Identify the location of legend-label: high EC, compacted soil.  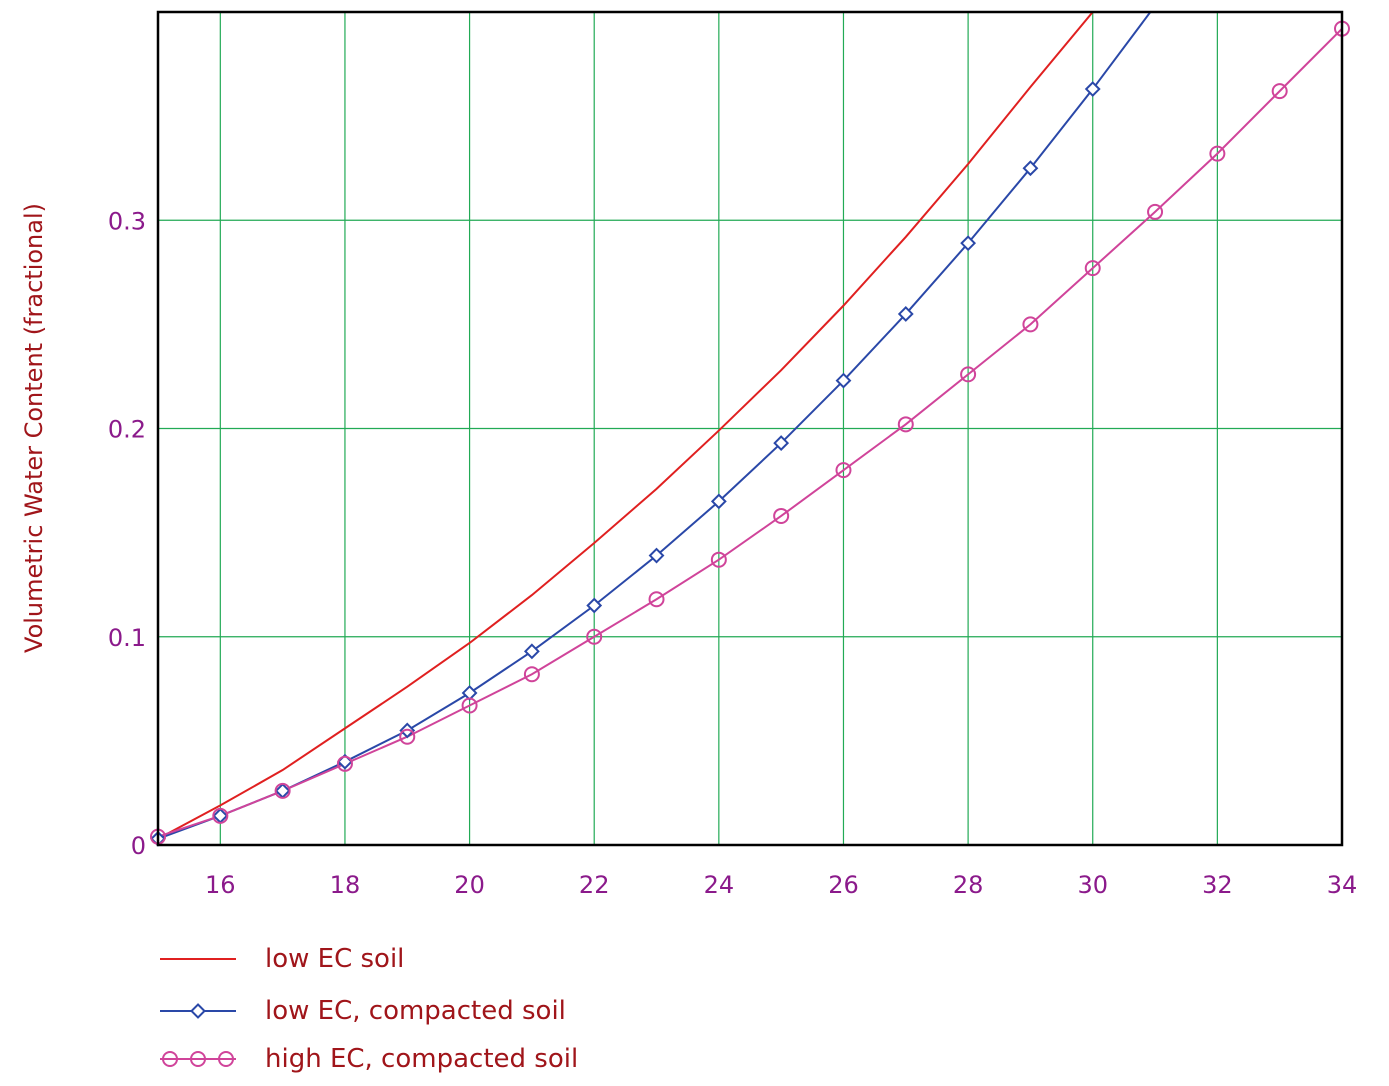
(421, 1059).